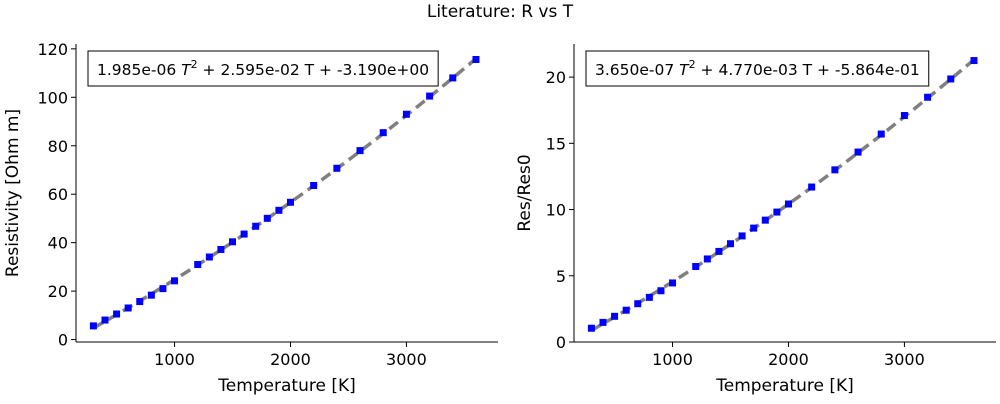 The width and height of the screenshot is (1000, 404). Describe the element at coordinates (525, 192) in the screenshot. I see `y-axis-label: Res/Res0` at that location.